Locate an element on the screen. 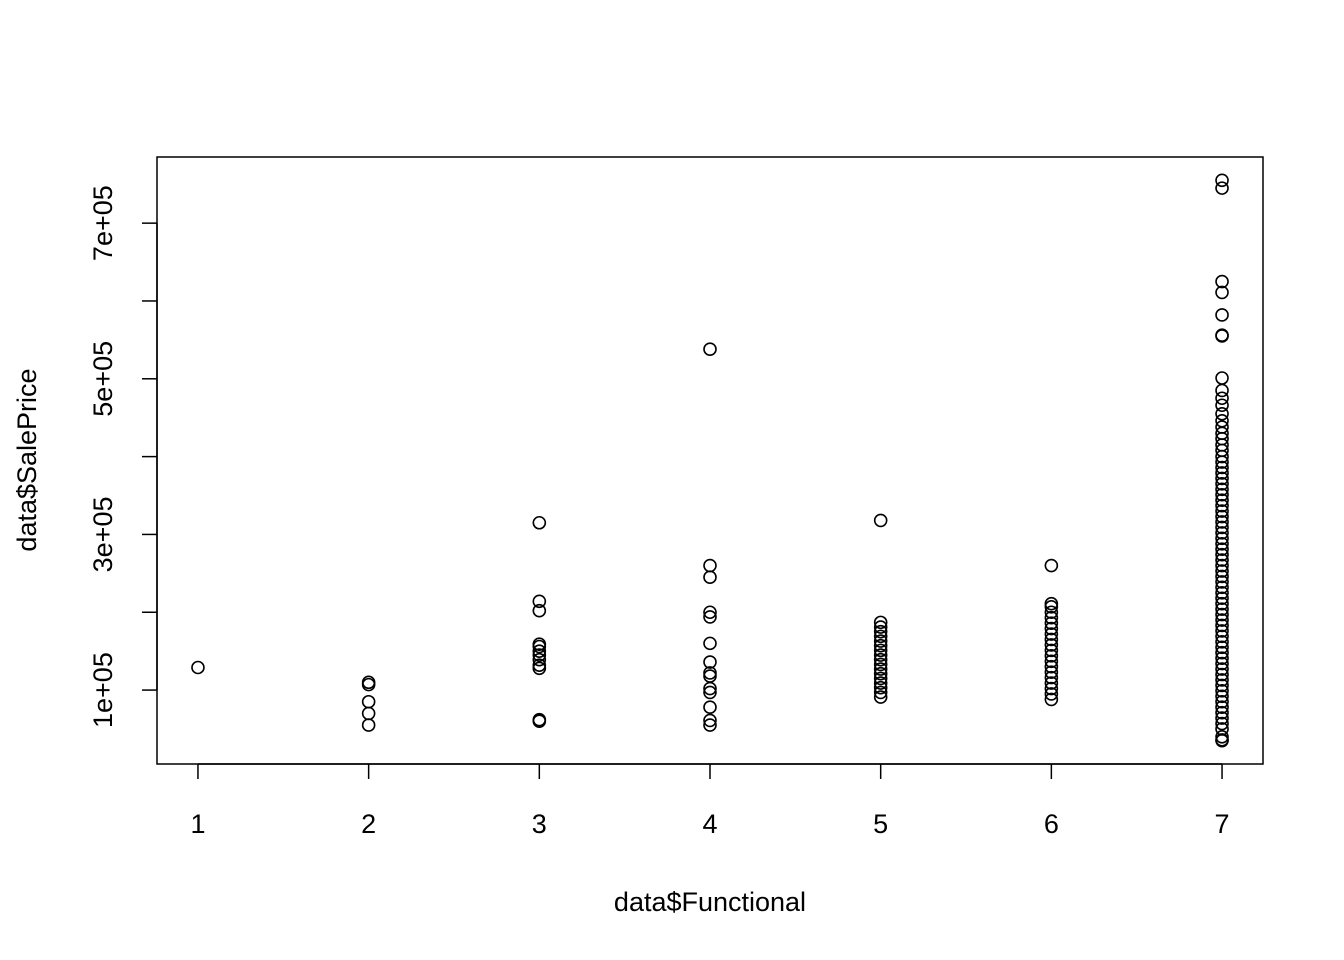 The image size is (1344, 960). y-axis: 1e+05 3e+05 5e+05 7e+05 is located at coordinates (123, 456).